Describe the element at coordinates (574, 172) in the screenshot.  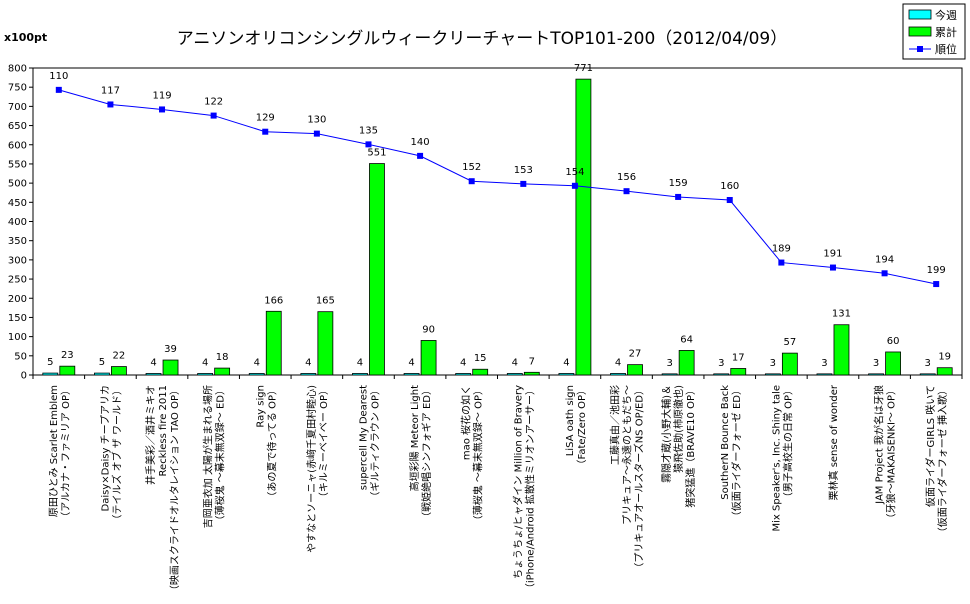
I see `rank-data-label: 154` at that location.